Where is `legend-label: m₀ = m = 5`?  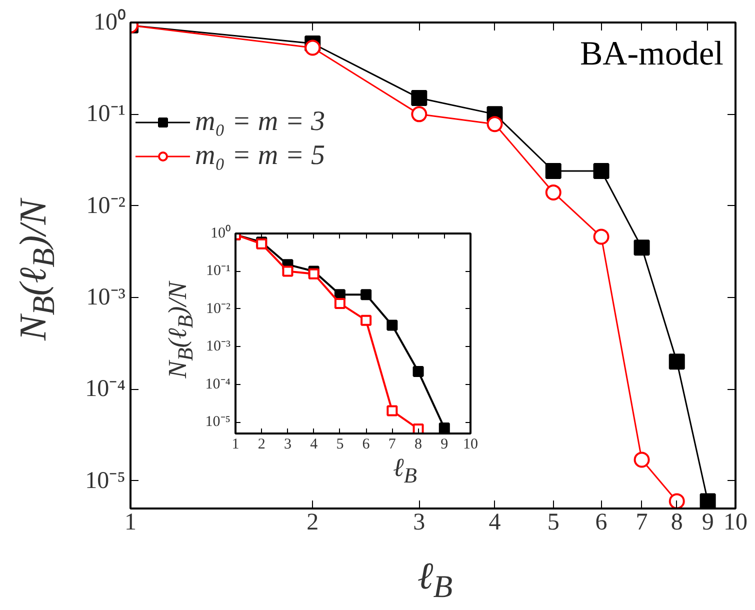 legend-label: m₀ = m = 5 is located at coordinates (260, 156).